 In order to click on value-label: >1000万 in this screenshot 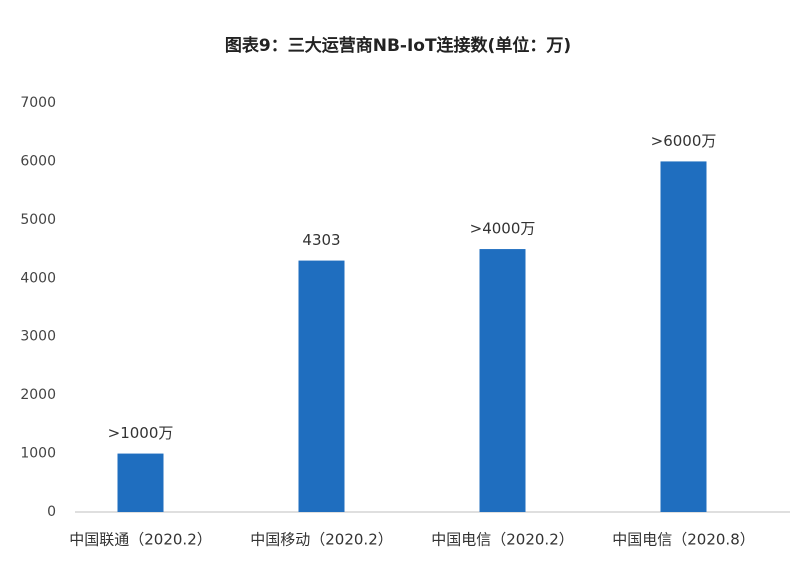, I will do `click(141, 433)`.